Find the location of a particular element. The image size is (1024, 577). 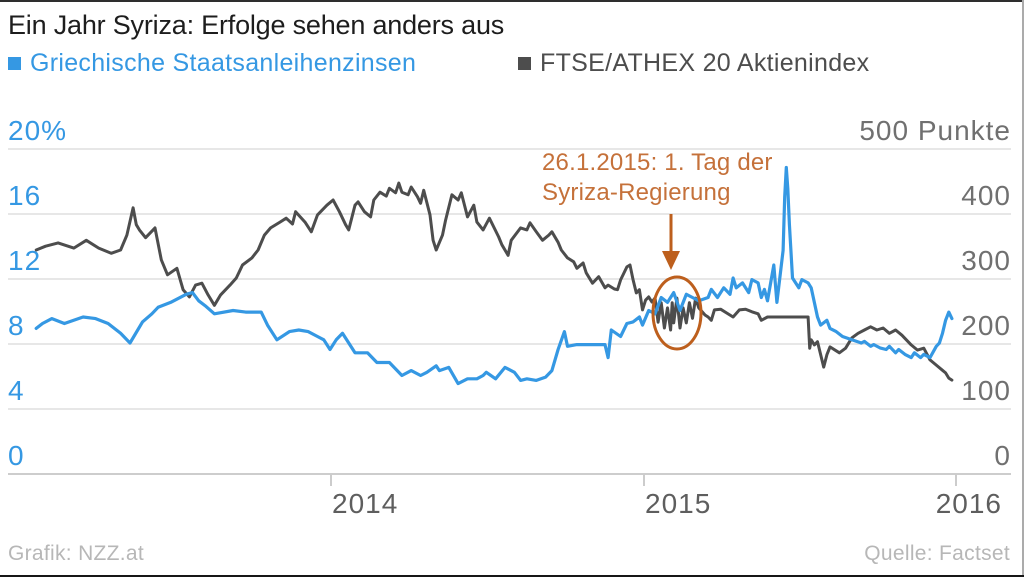

source-text: Quelle: Factset is located at coordinates (937, 553).